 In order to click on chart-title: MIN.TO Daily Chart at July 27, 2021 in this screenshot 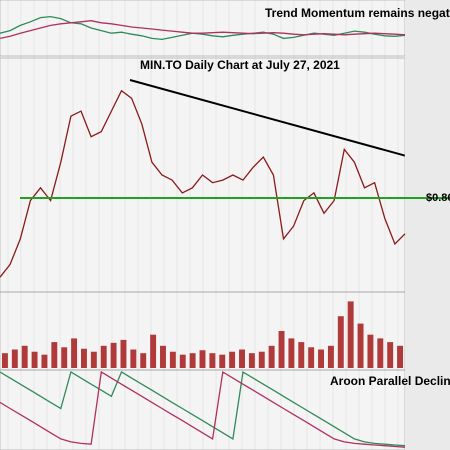, I will do `click(240, 65)`.